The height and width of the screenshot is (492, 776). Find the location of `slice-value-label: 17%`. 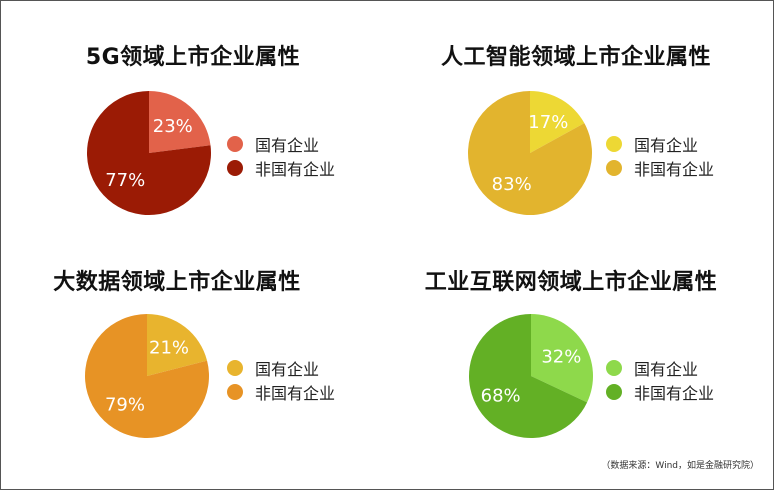

slice-value-label: 17% is located at coordinates (548, 122).